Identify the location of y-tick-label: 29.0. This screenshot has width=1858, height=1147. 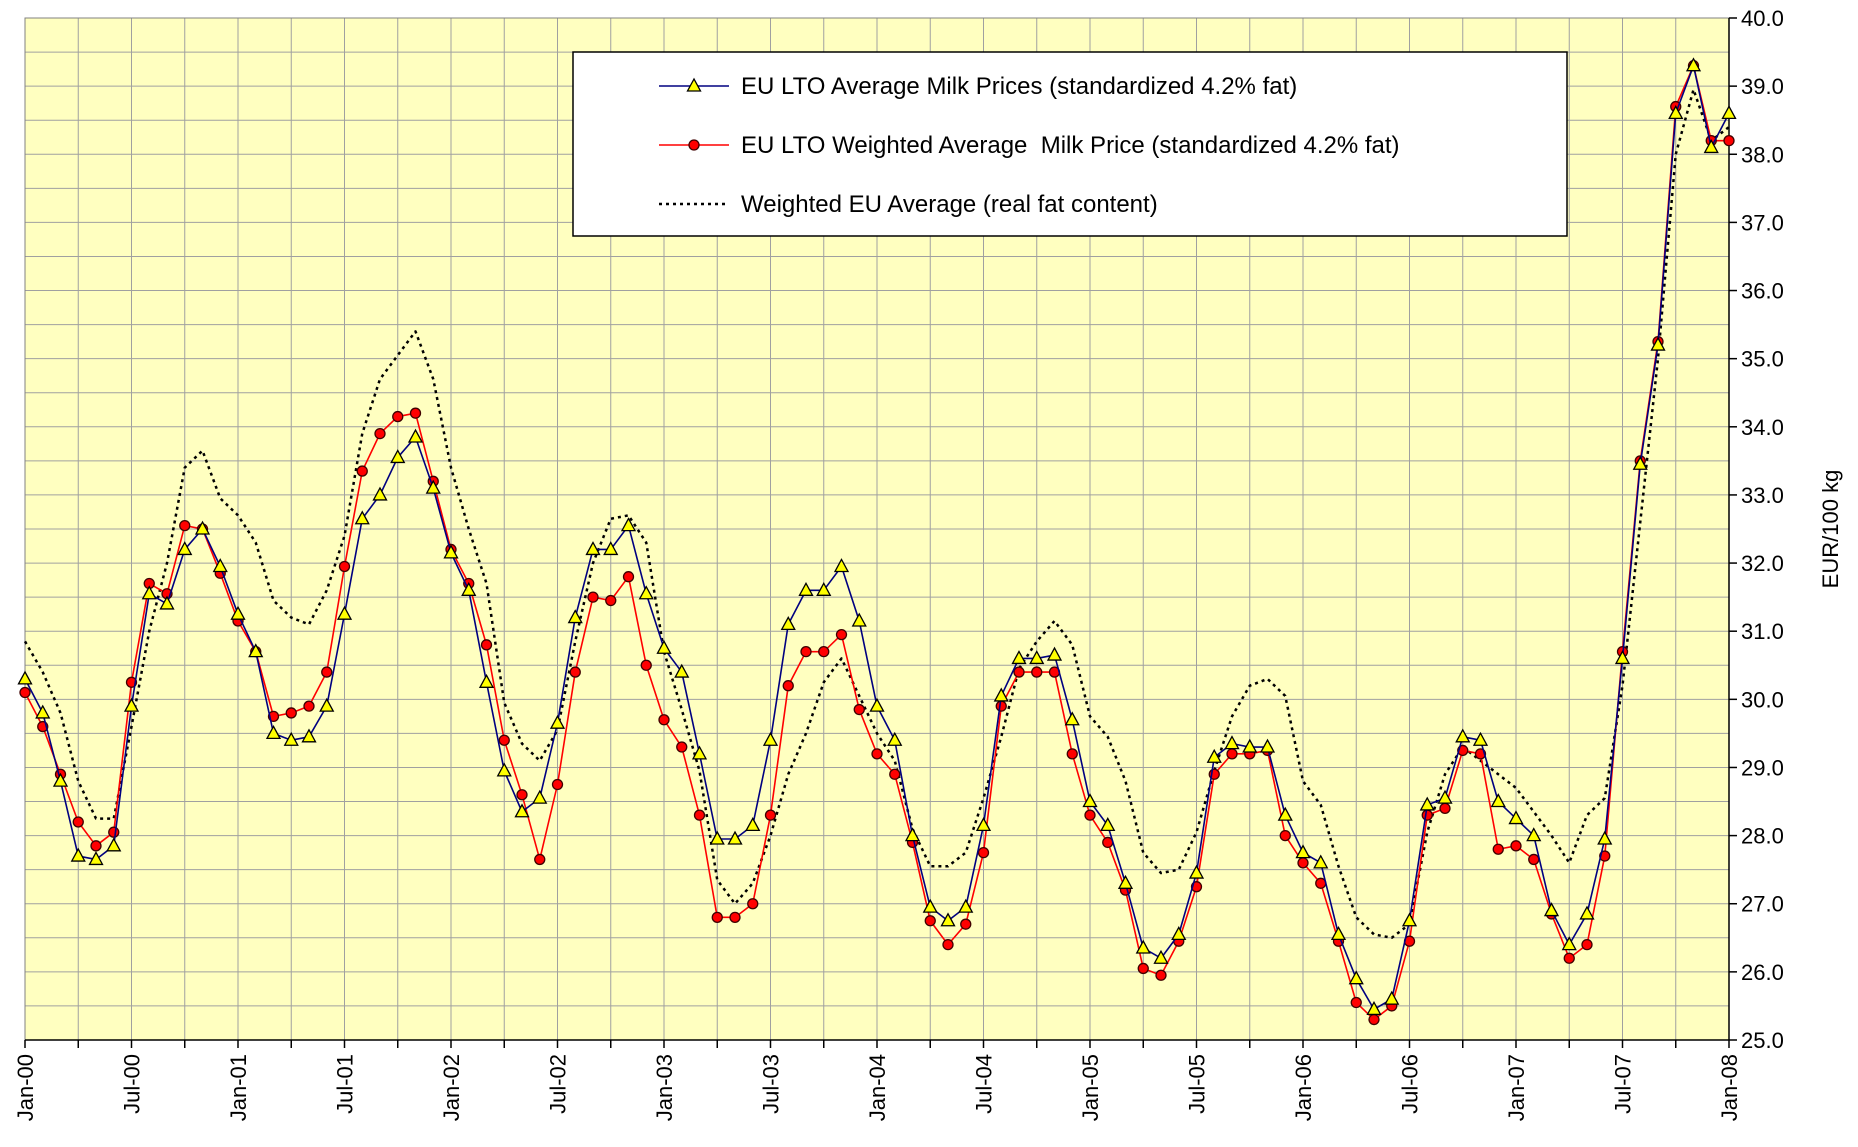
(1762, 767).